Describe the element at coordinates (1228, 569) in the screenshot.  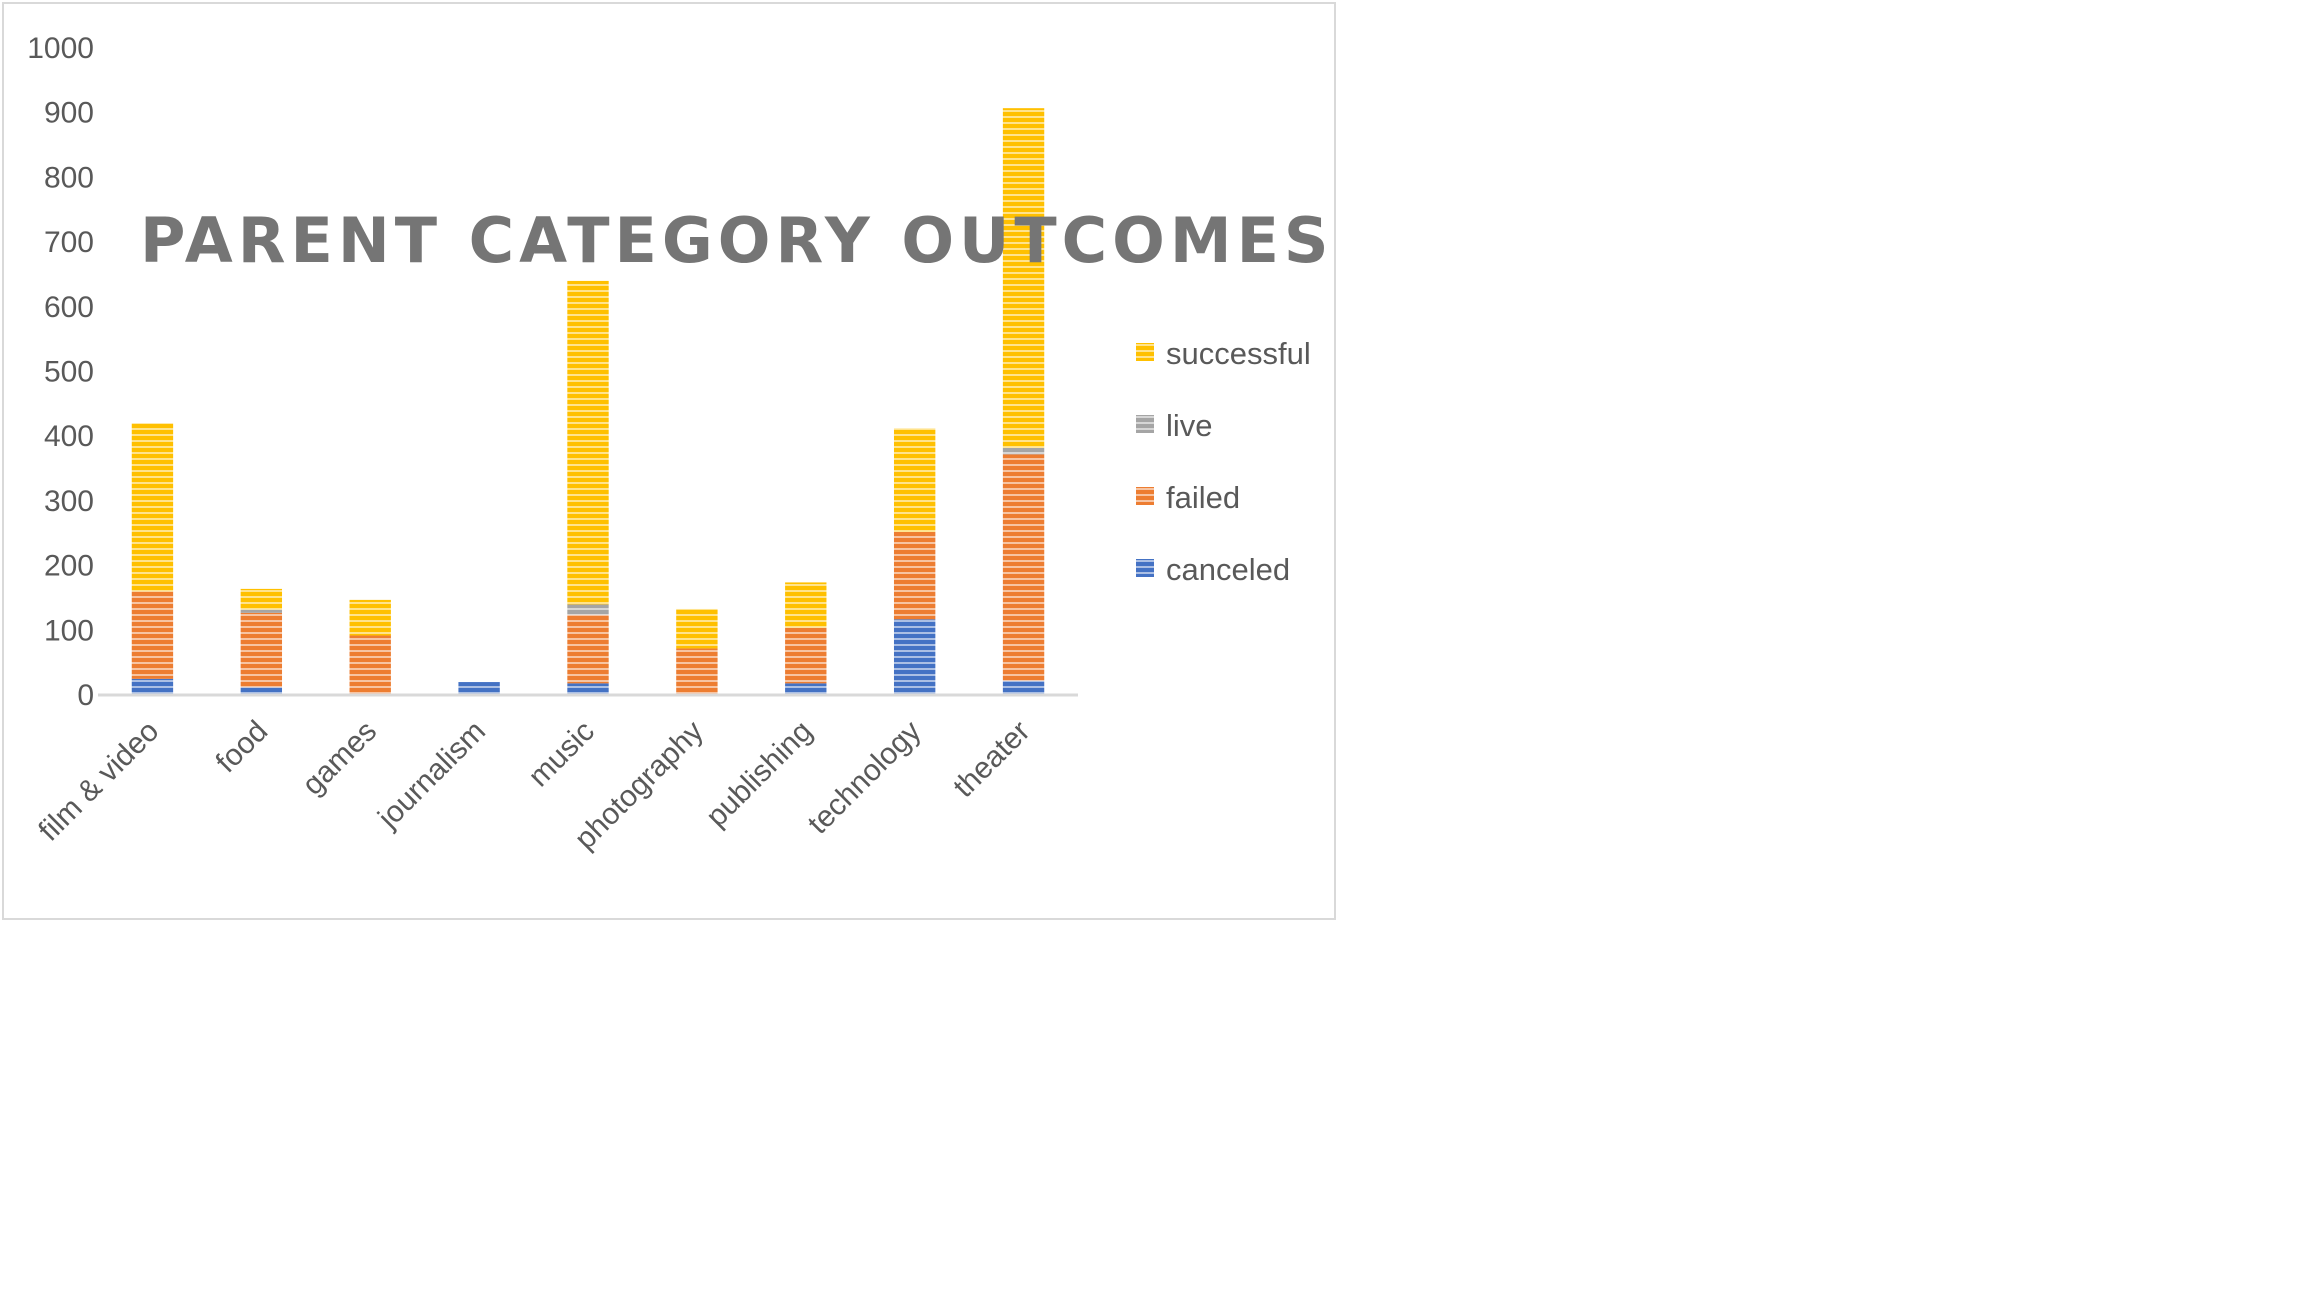
I see `legend-label-canceled: canceled` at that location.